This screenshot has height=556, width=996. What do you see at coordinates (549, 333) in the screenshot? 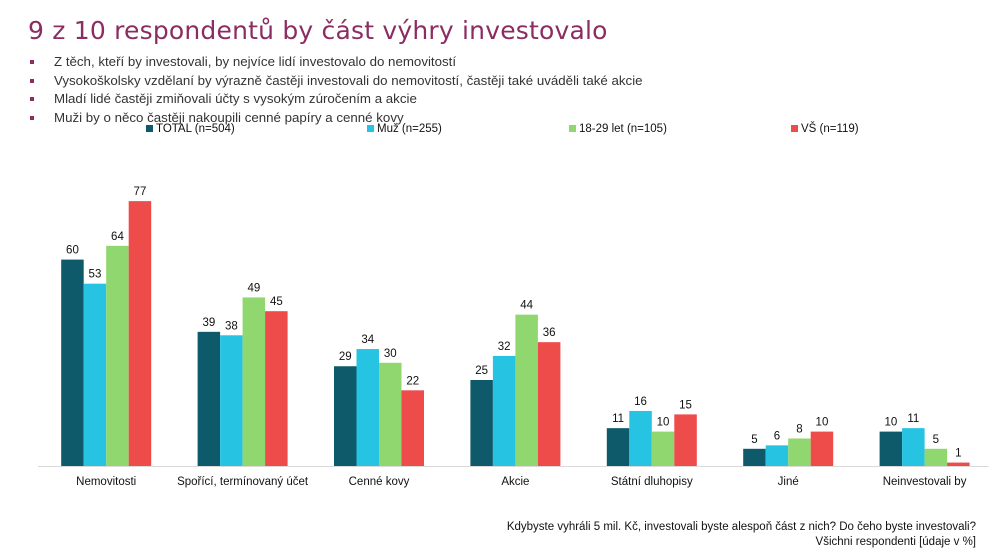
I see `data-label: 36` at bounding box center [549, 333].